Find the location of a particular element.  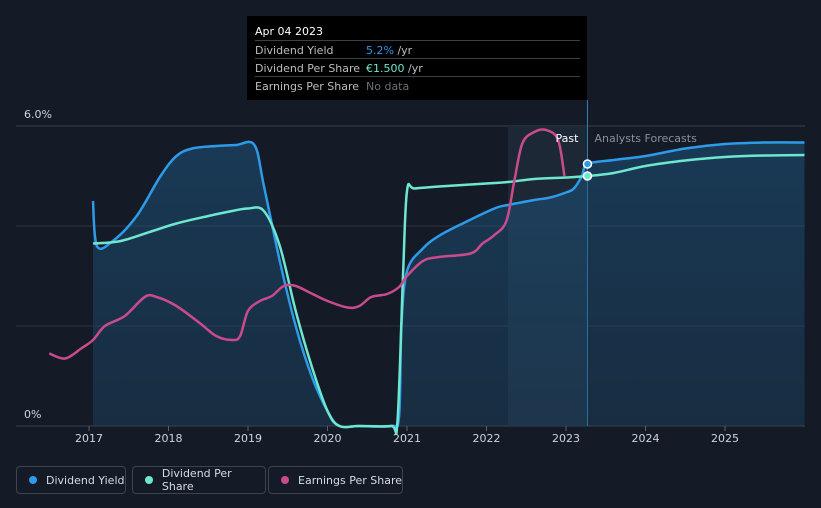

tooltip-label: Dividend Yield is located at coordinates (294, 50).